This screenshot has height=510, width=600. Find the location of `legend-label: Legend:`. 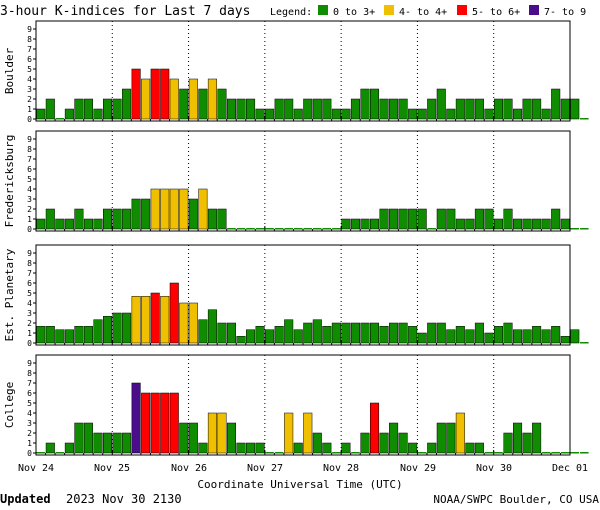

legend-label: Legend: is located at coordinates (291, 12).